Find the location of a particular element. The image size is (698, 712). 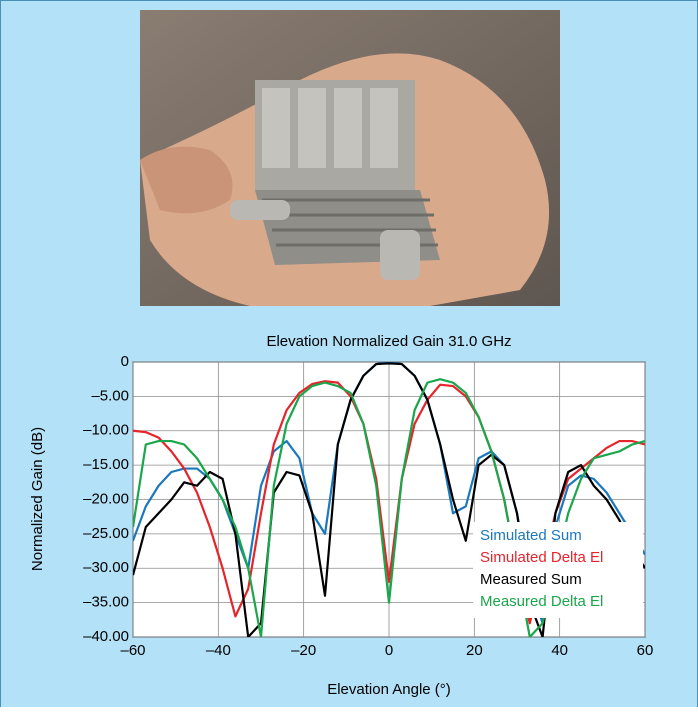

x-axis-label: Elevation Angle (°) is located at coordinates (389, 689).